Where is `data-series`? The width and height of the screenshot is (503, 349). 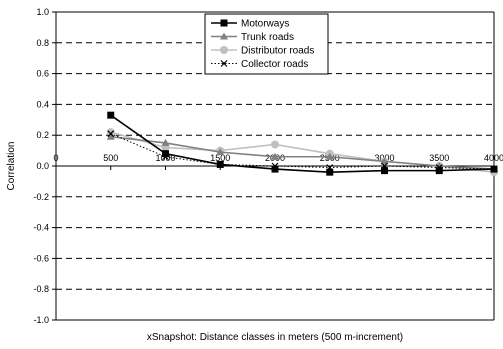 data-series is located at coordinates (302, 144).